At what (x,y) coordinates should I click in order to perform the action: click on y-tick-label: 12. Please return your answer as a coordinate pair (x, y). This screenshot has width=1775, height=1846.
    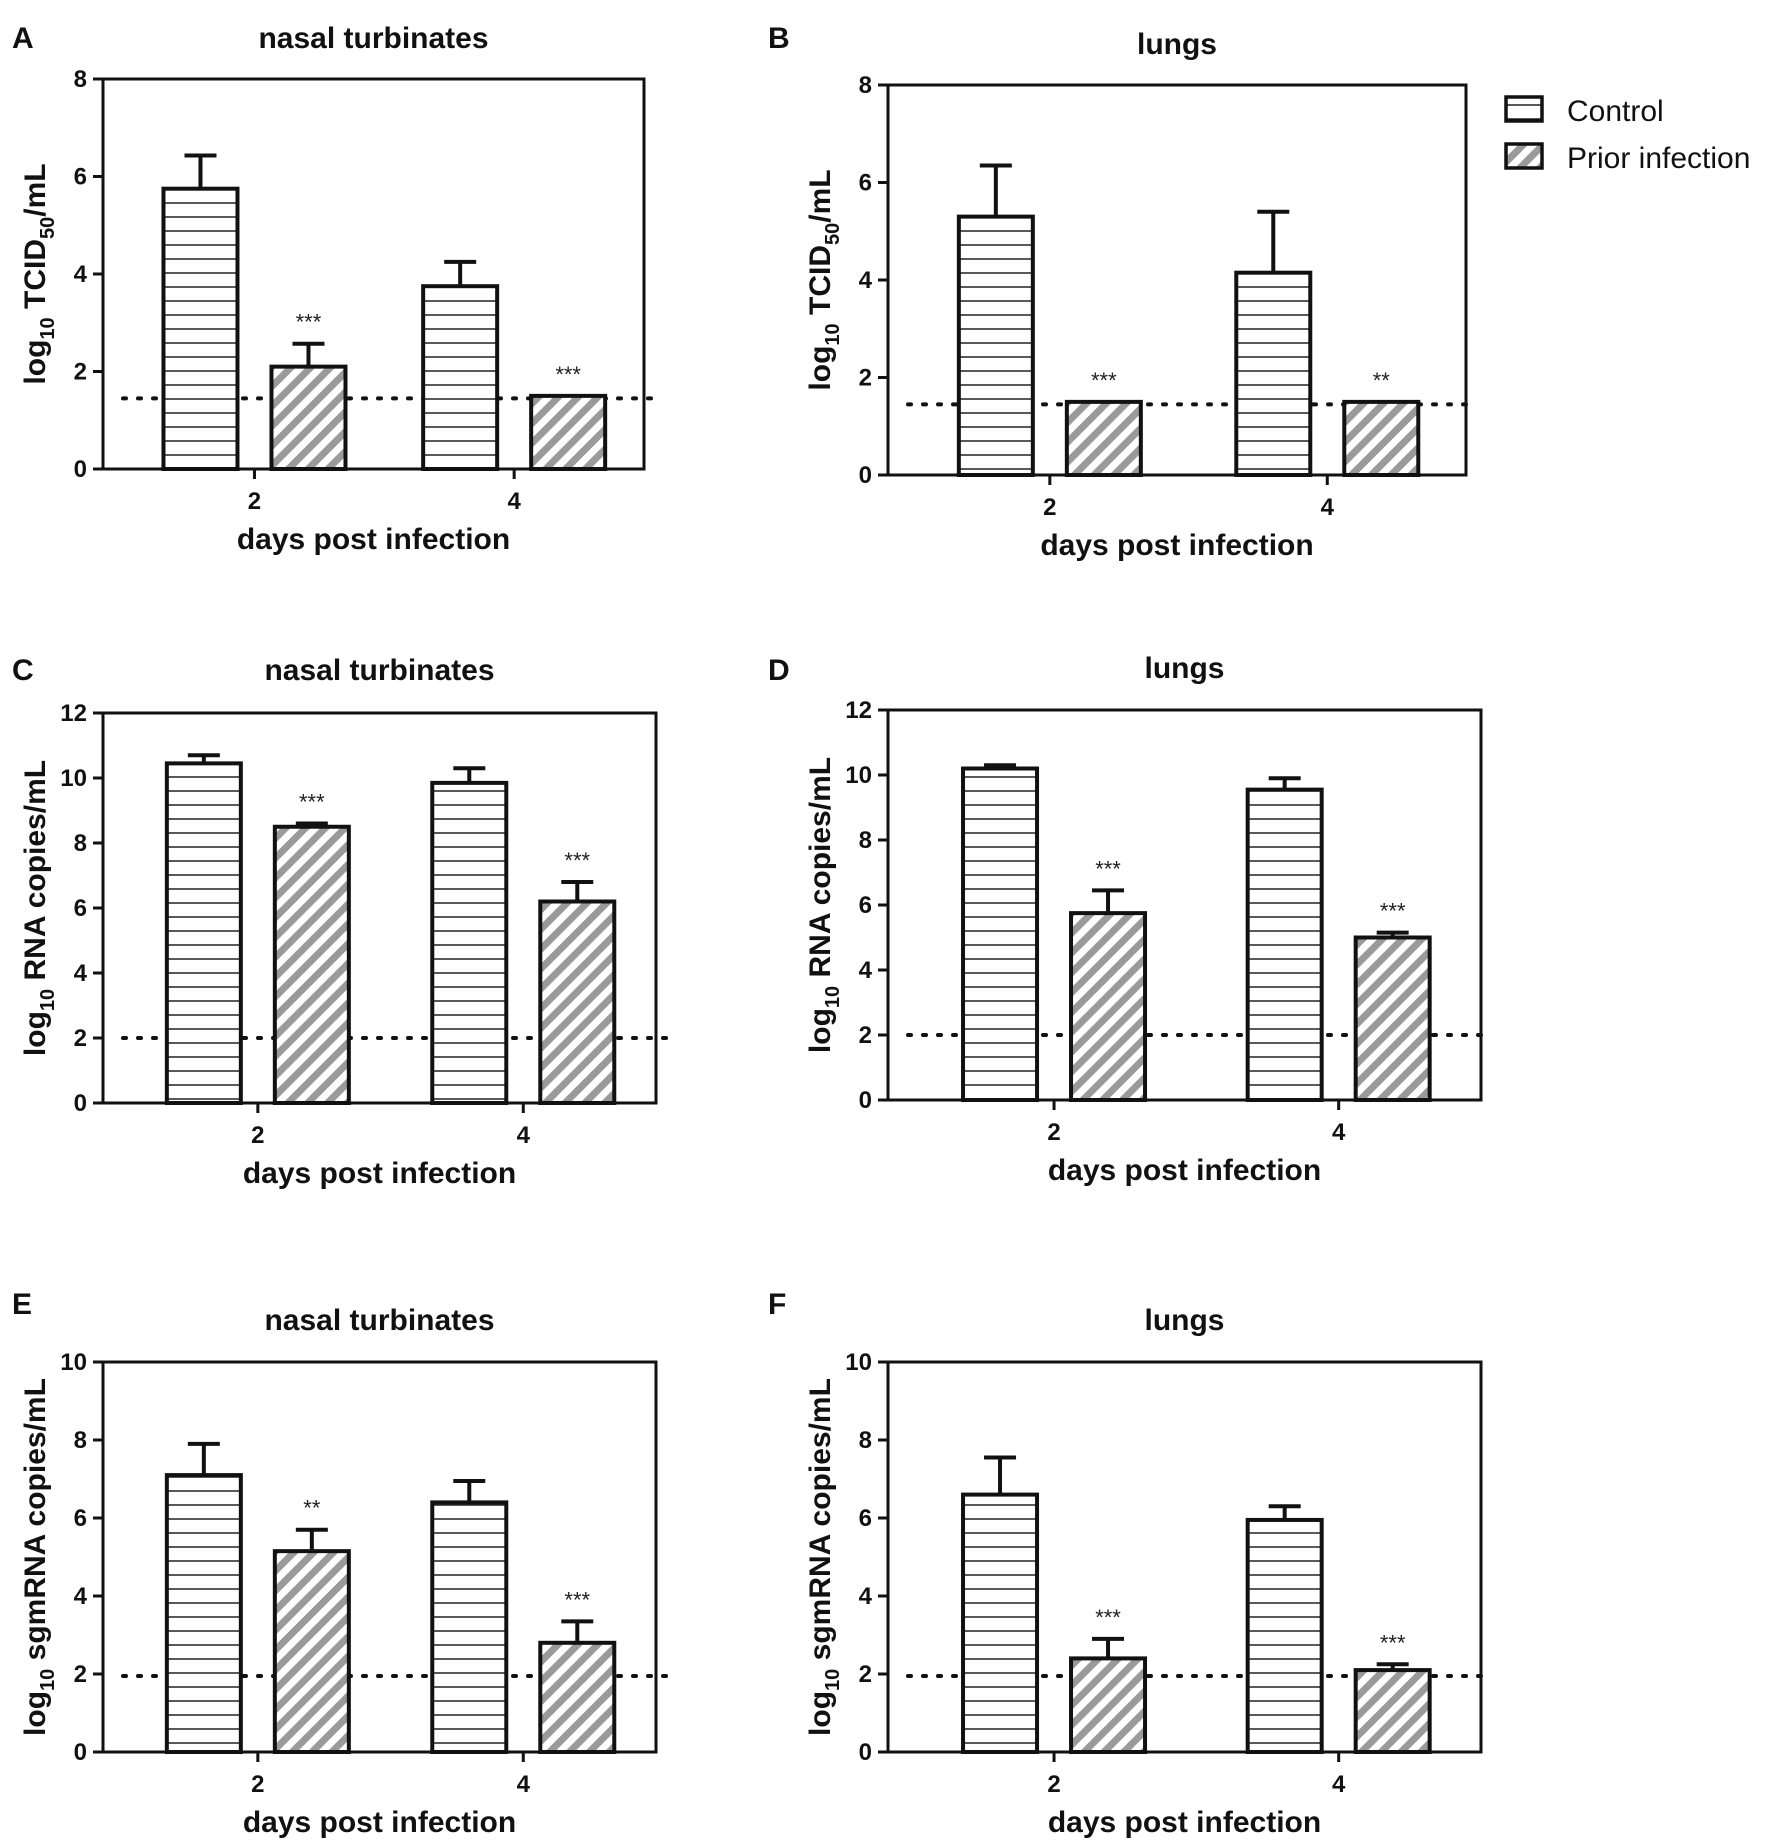
    Looking at the image, I should click on (858, 710).